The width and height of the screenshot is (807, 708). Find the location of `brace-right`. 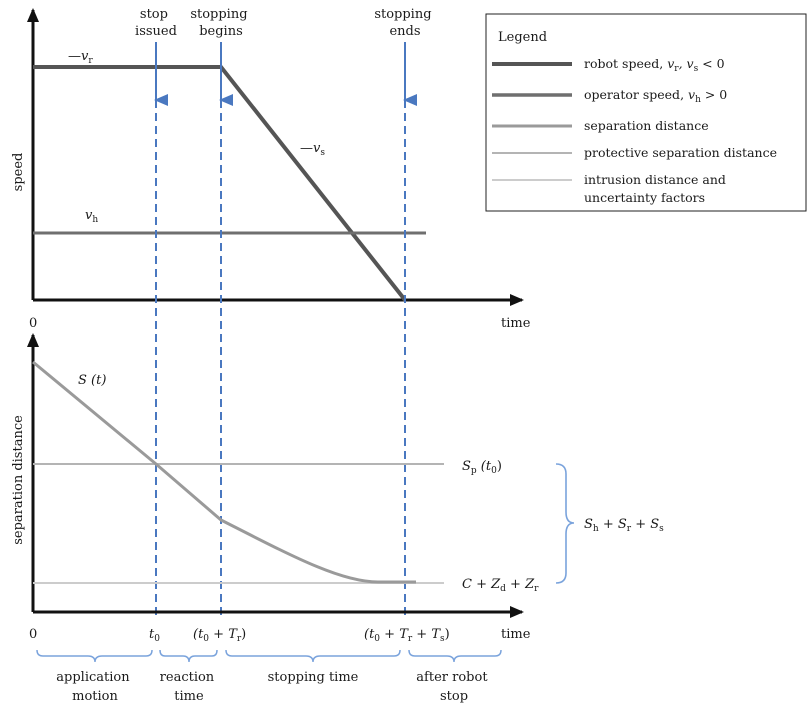

brace-right is located at coordinates (565, 523).